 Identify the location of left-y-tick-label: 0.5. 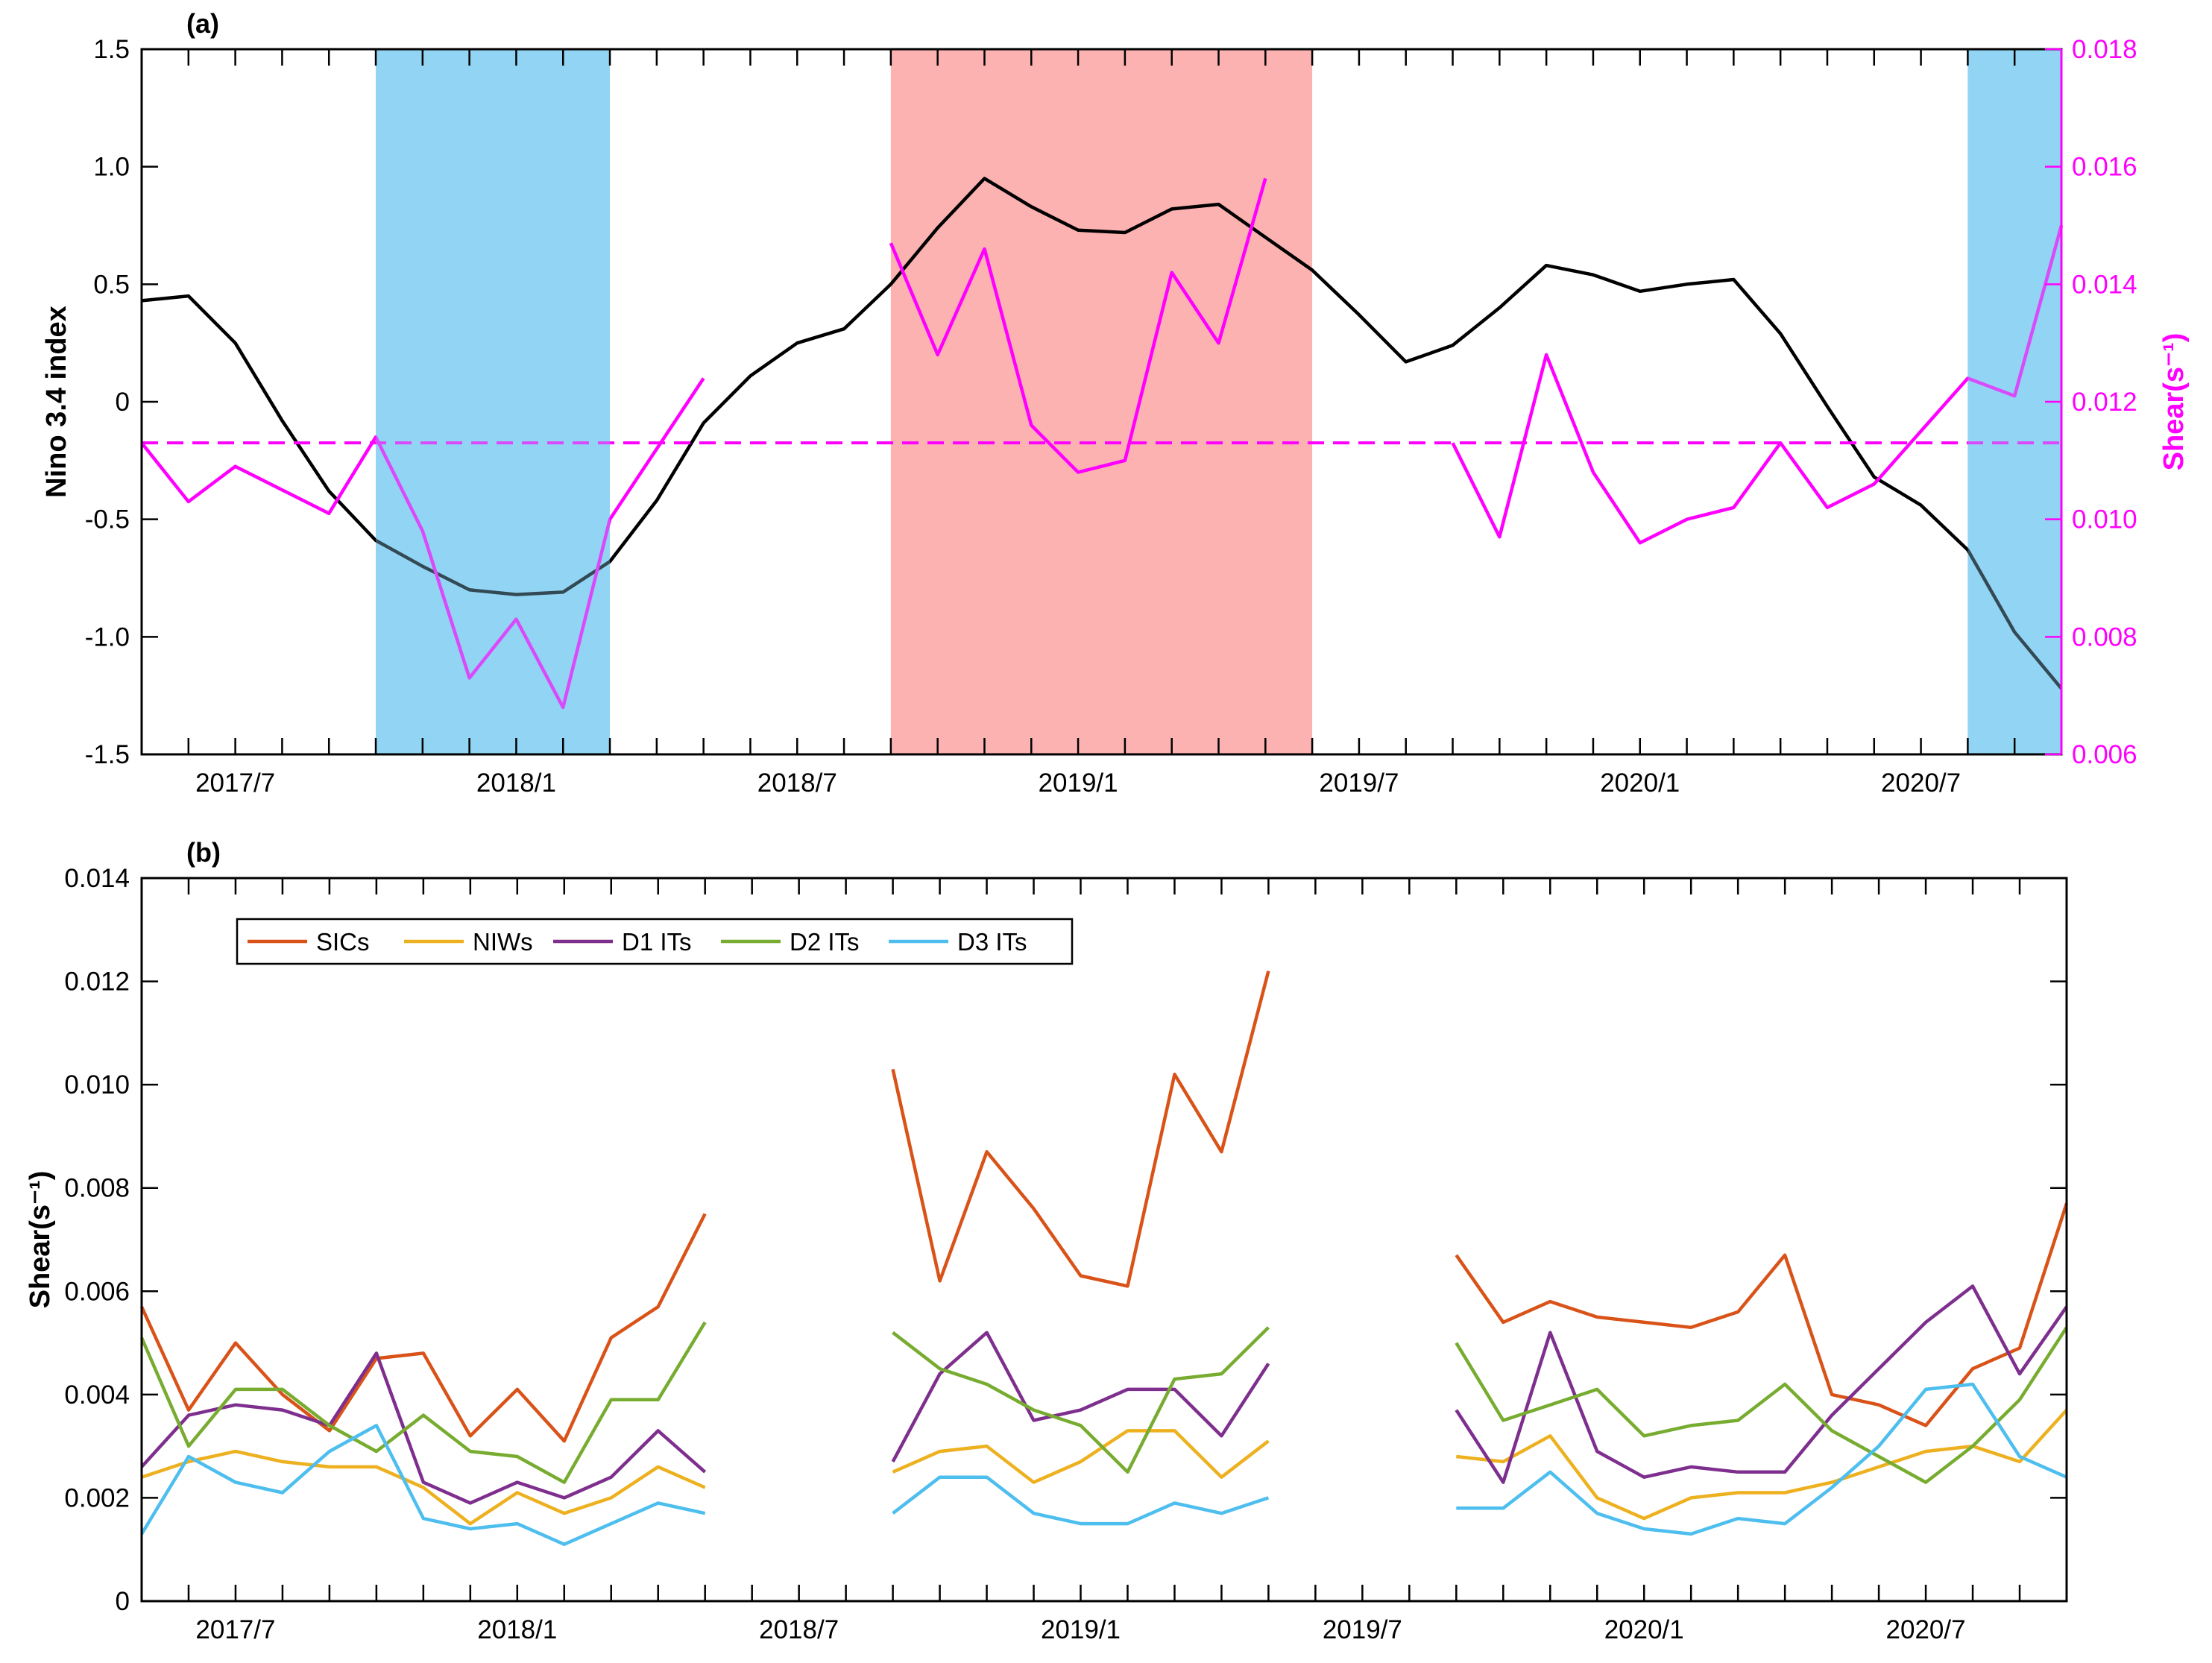
(111, 284).